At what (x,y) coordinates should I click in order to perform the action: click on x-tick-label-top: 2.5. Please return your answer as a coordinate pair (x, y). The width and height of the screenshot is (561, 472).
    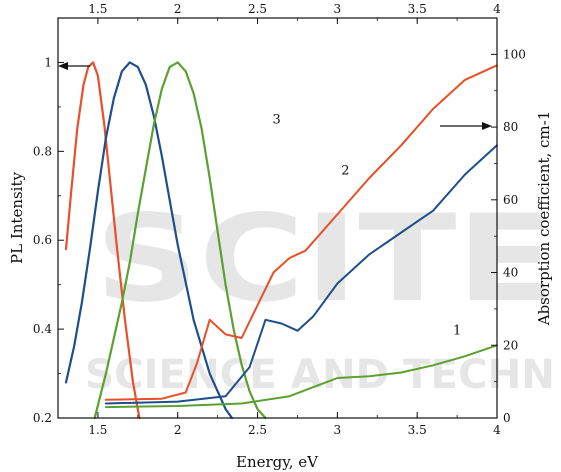
    Looking at the image, I should click on (257, 9).